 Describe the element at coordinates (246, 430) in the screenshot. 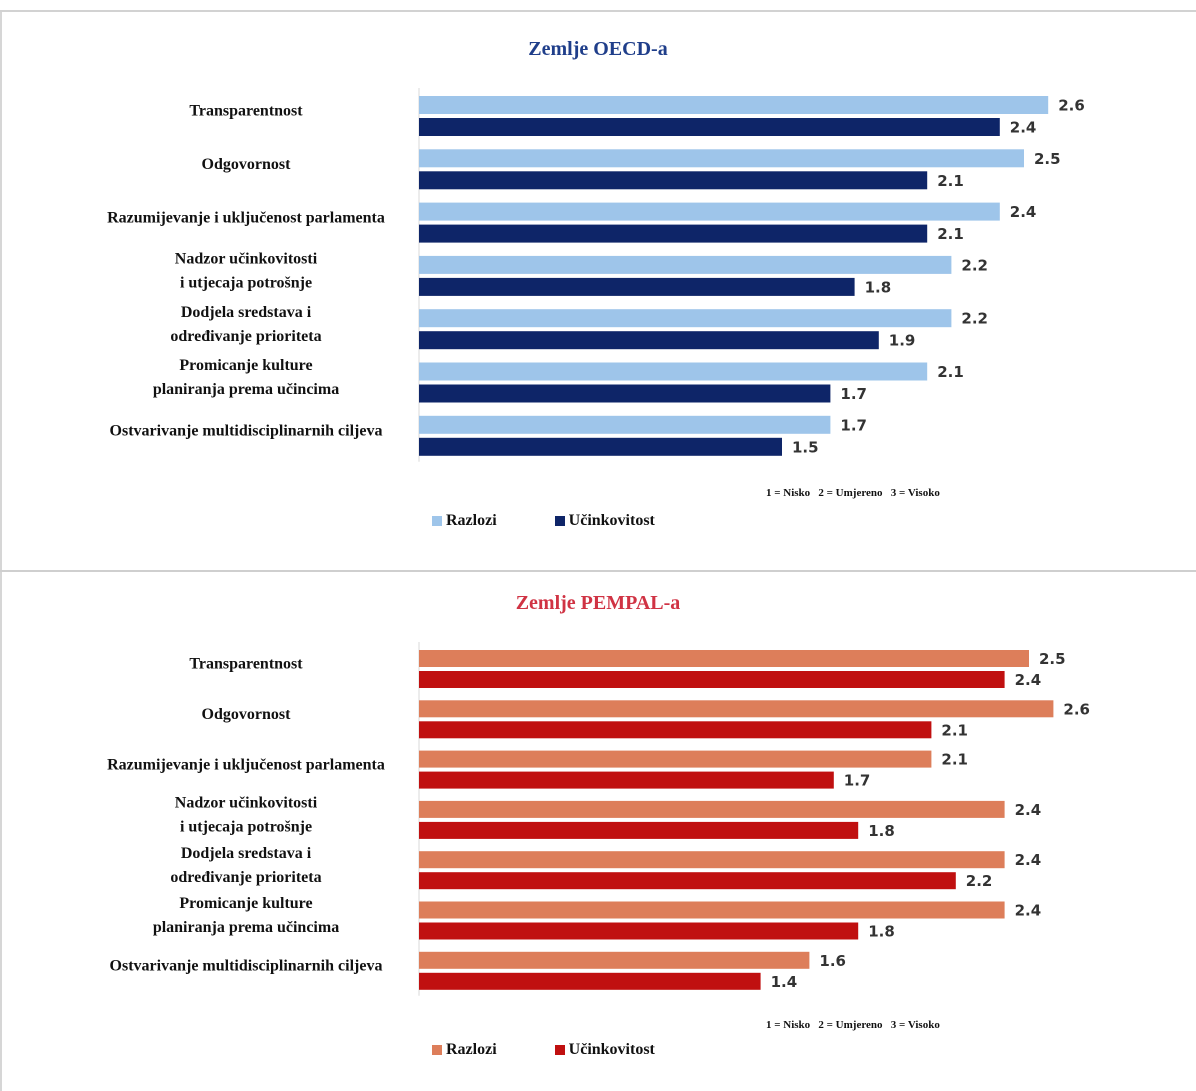

I see `oecd-category-label: Ostvarivanje multidisciplinarnih ciljeva` at that location.